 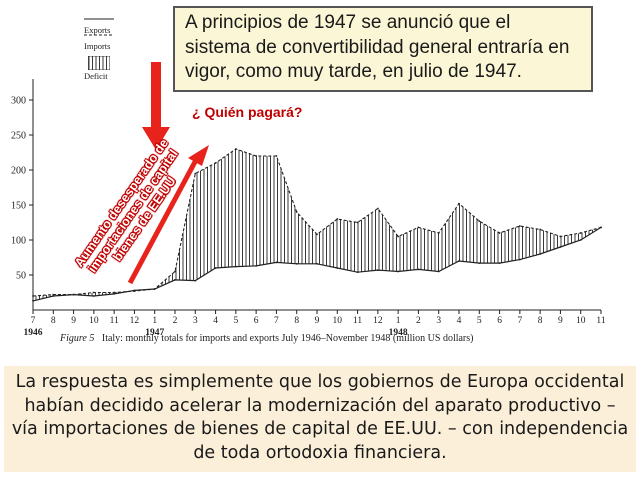 What do you see at coordinates (99, 35) in the screenshot?
I see `legend-dashed-line-icon` at bounding box center [99, 35].